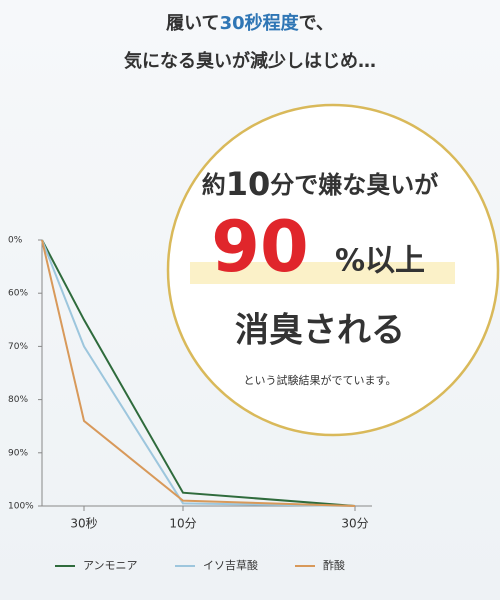 Image resolution: width=500 pixels, height=600 pixels. What do you see at coordinates (214, 185) in the screenshot?
I see `text: 約` at bounding box center [214, 185].